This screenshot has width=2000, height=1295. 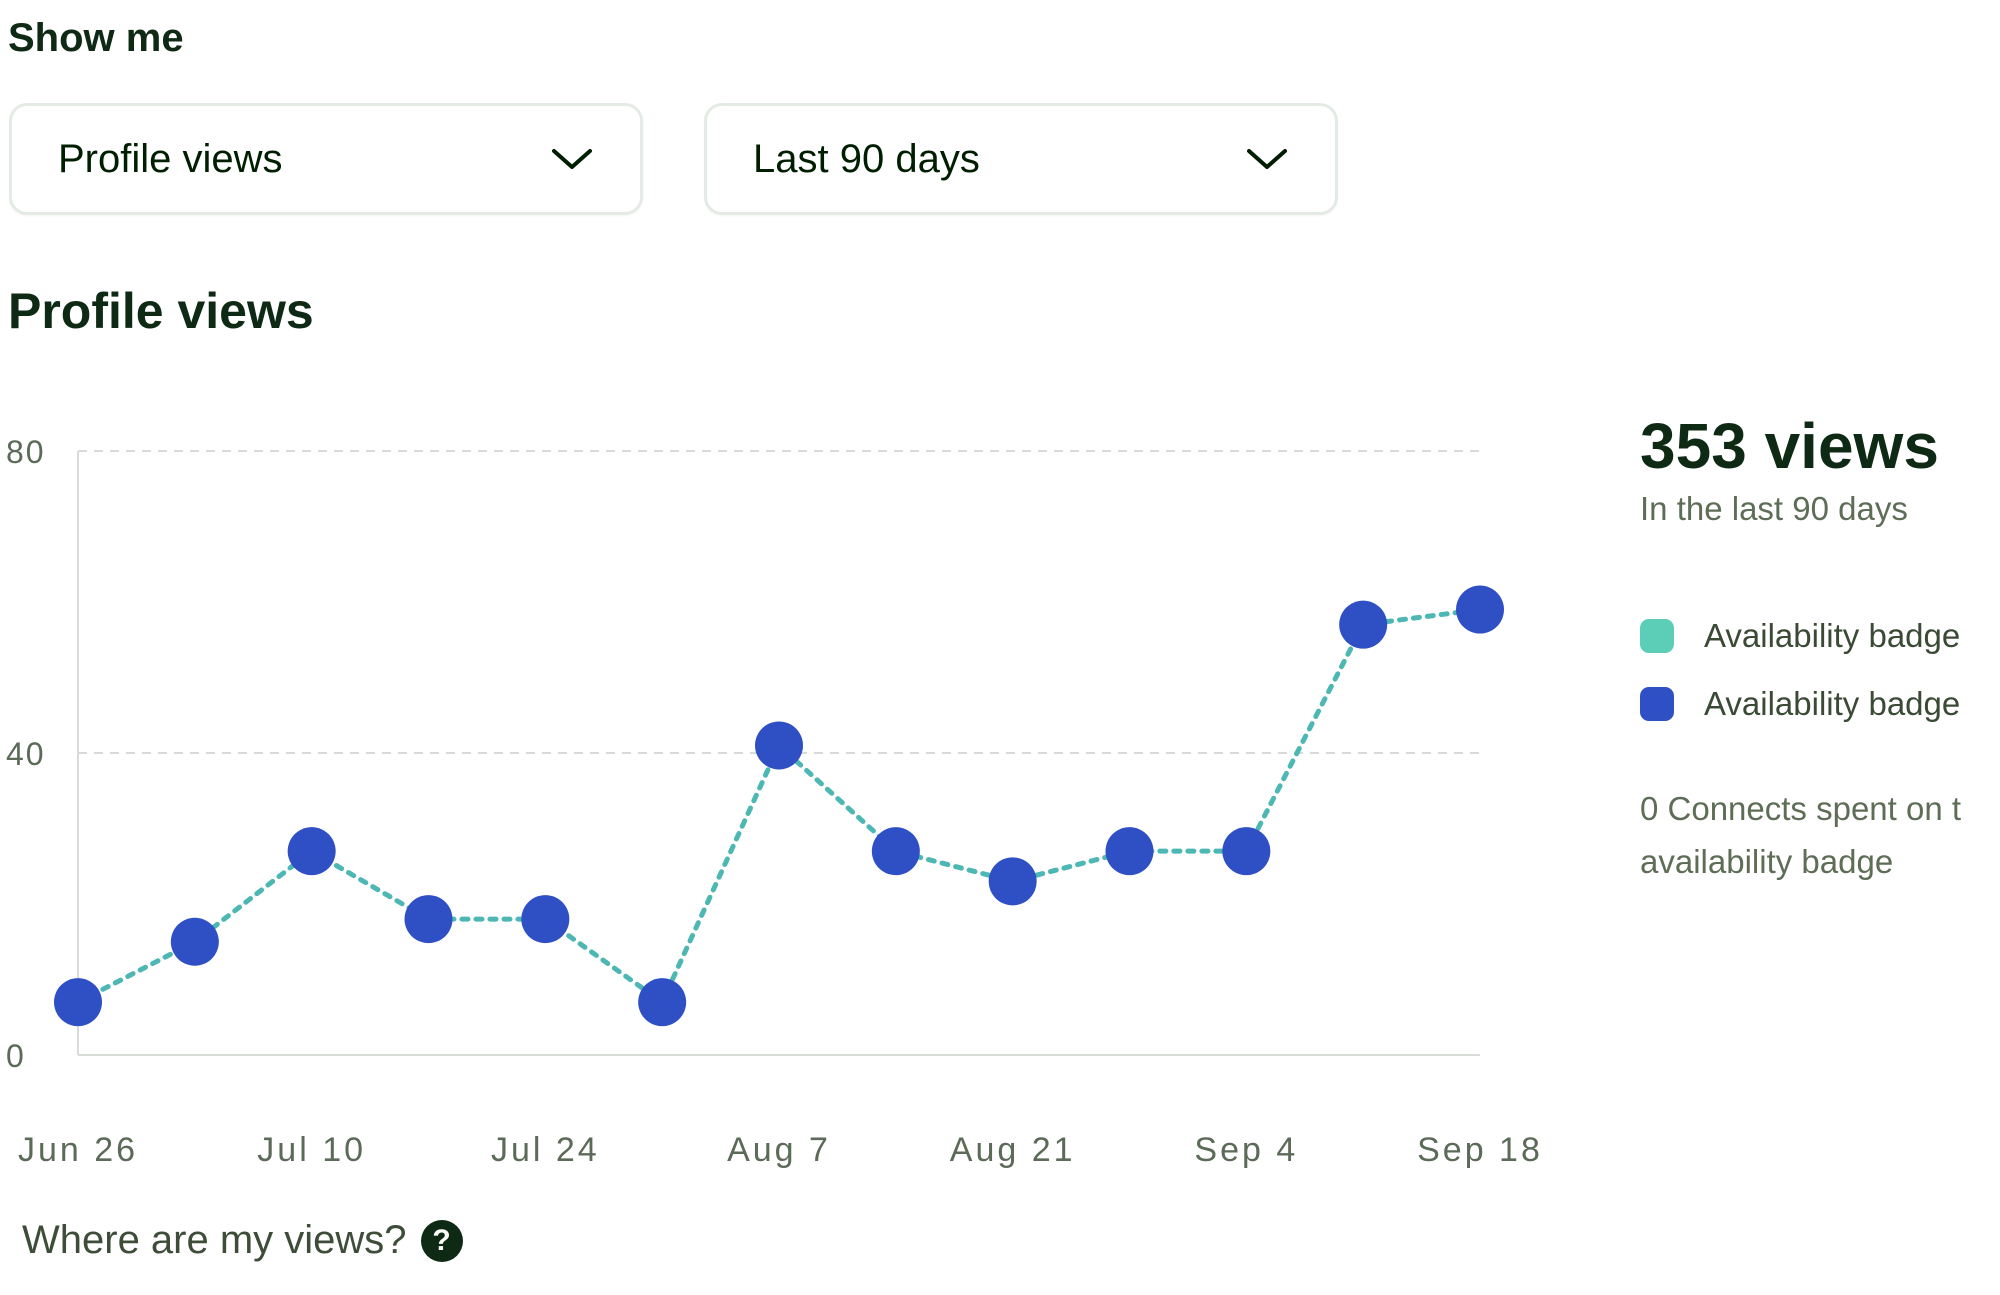 What do you see at coordinates (1246, 1150) in the screenshot?
I see `x-tick-label: Sep 4` at bounding box center [1246, 1150].